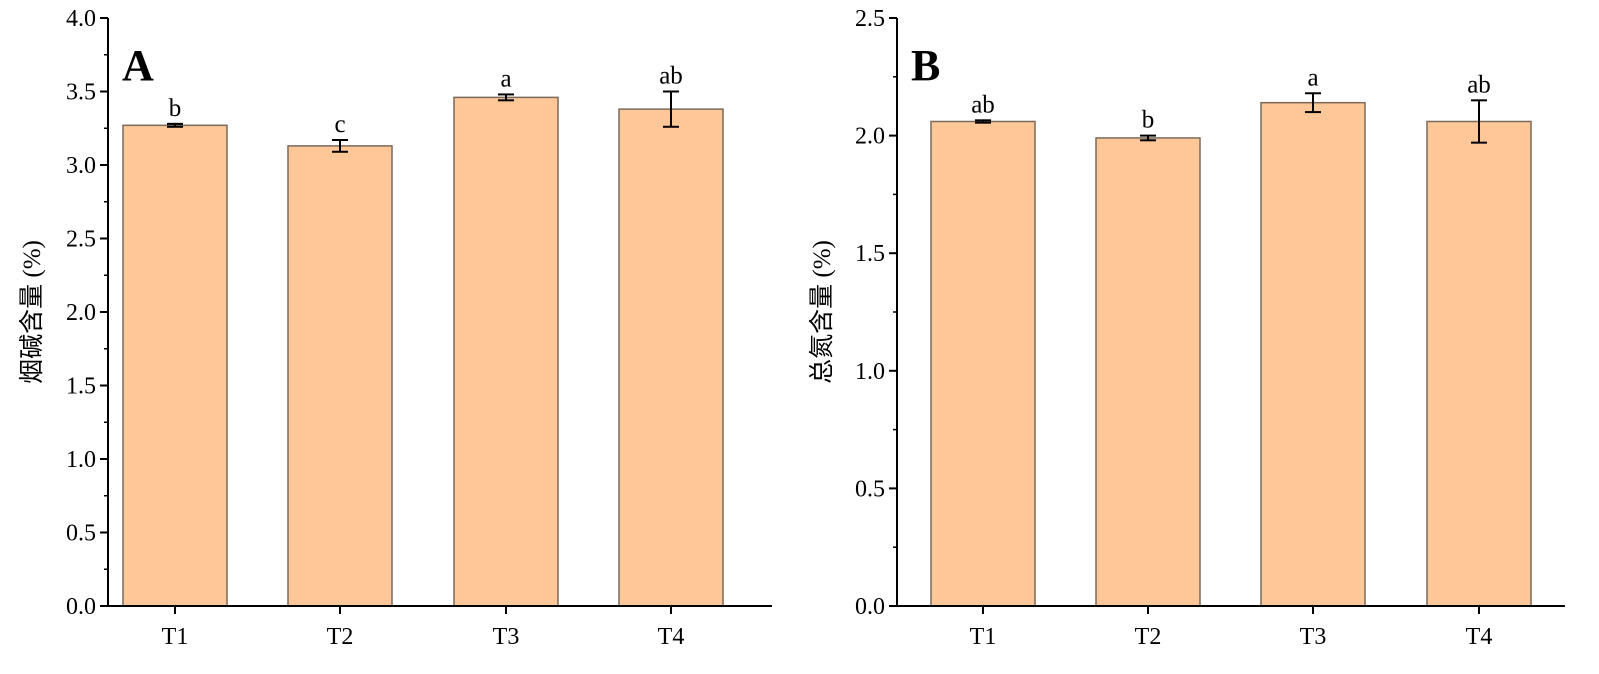  I want to click on y-tick-label: 3.0, so click(81, 166).